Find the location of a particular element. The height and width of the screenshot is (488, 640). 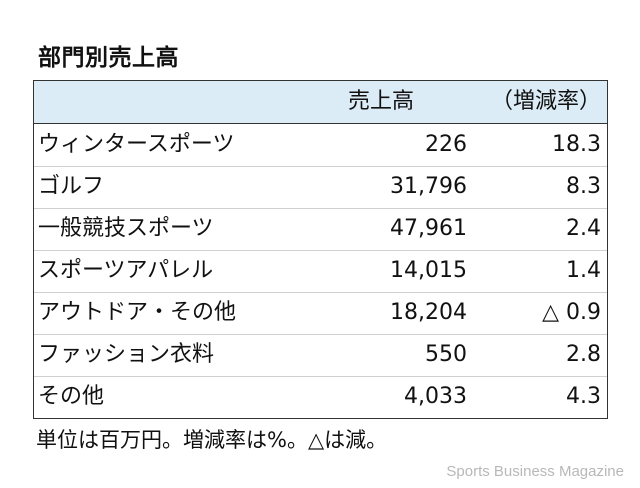

row-sales: 14,015 is located at coordinates (428, 270).